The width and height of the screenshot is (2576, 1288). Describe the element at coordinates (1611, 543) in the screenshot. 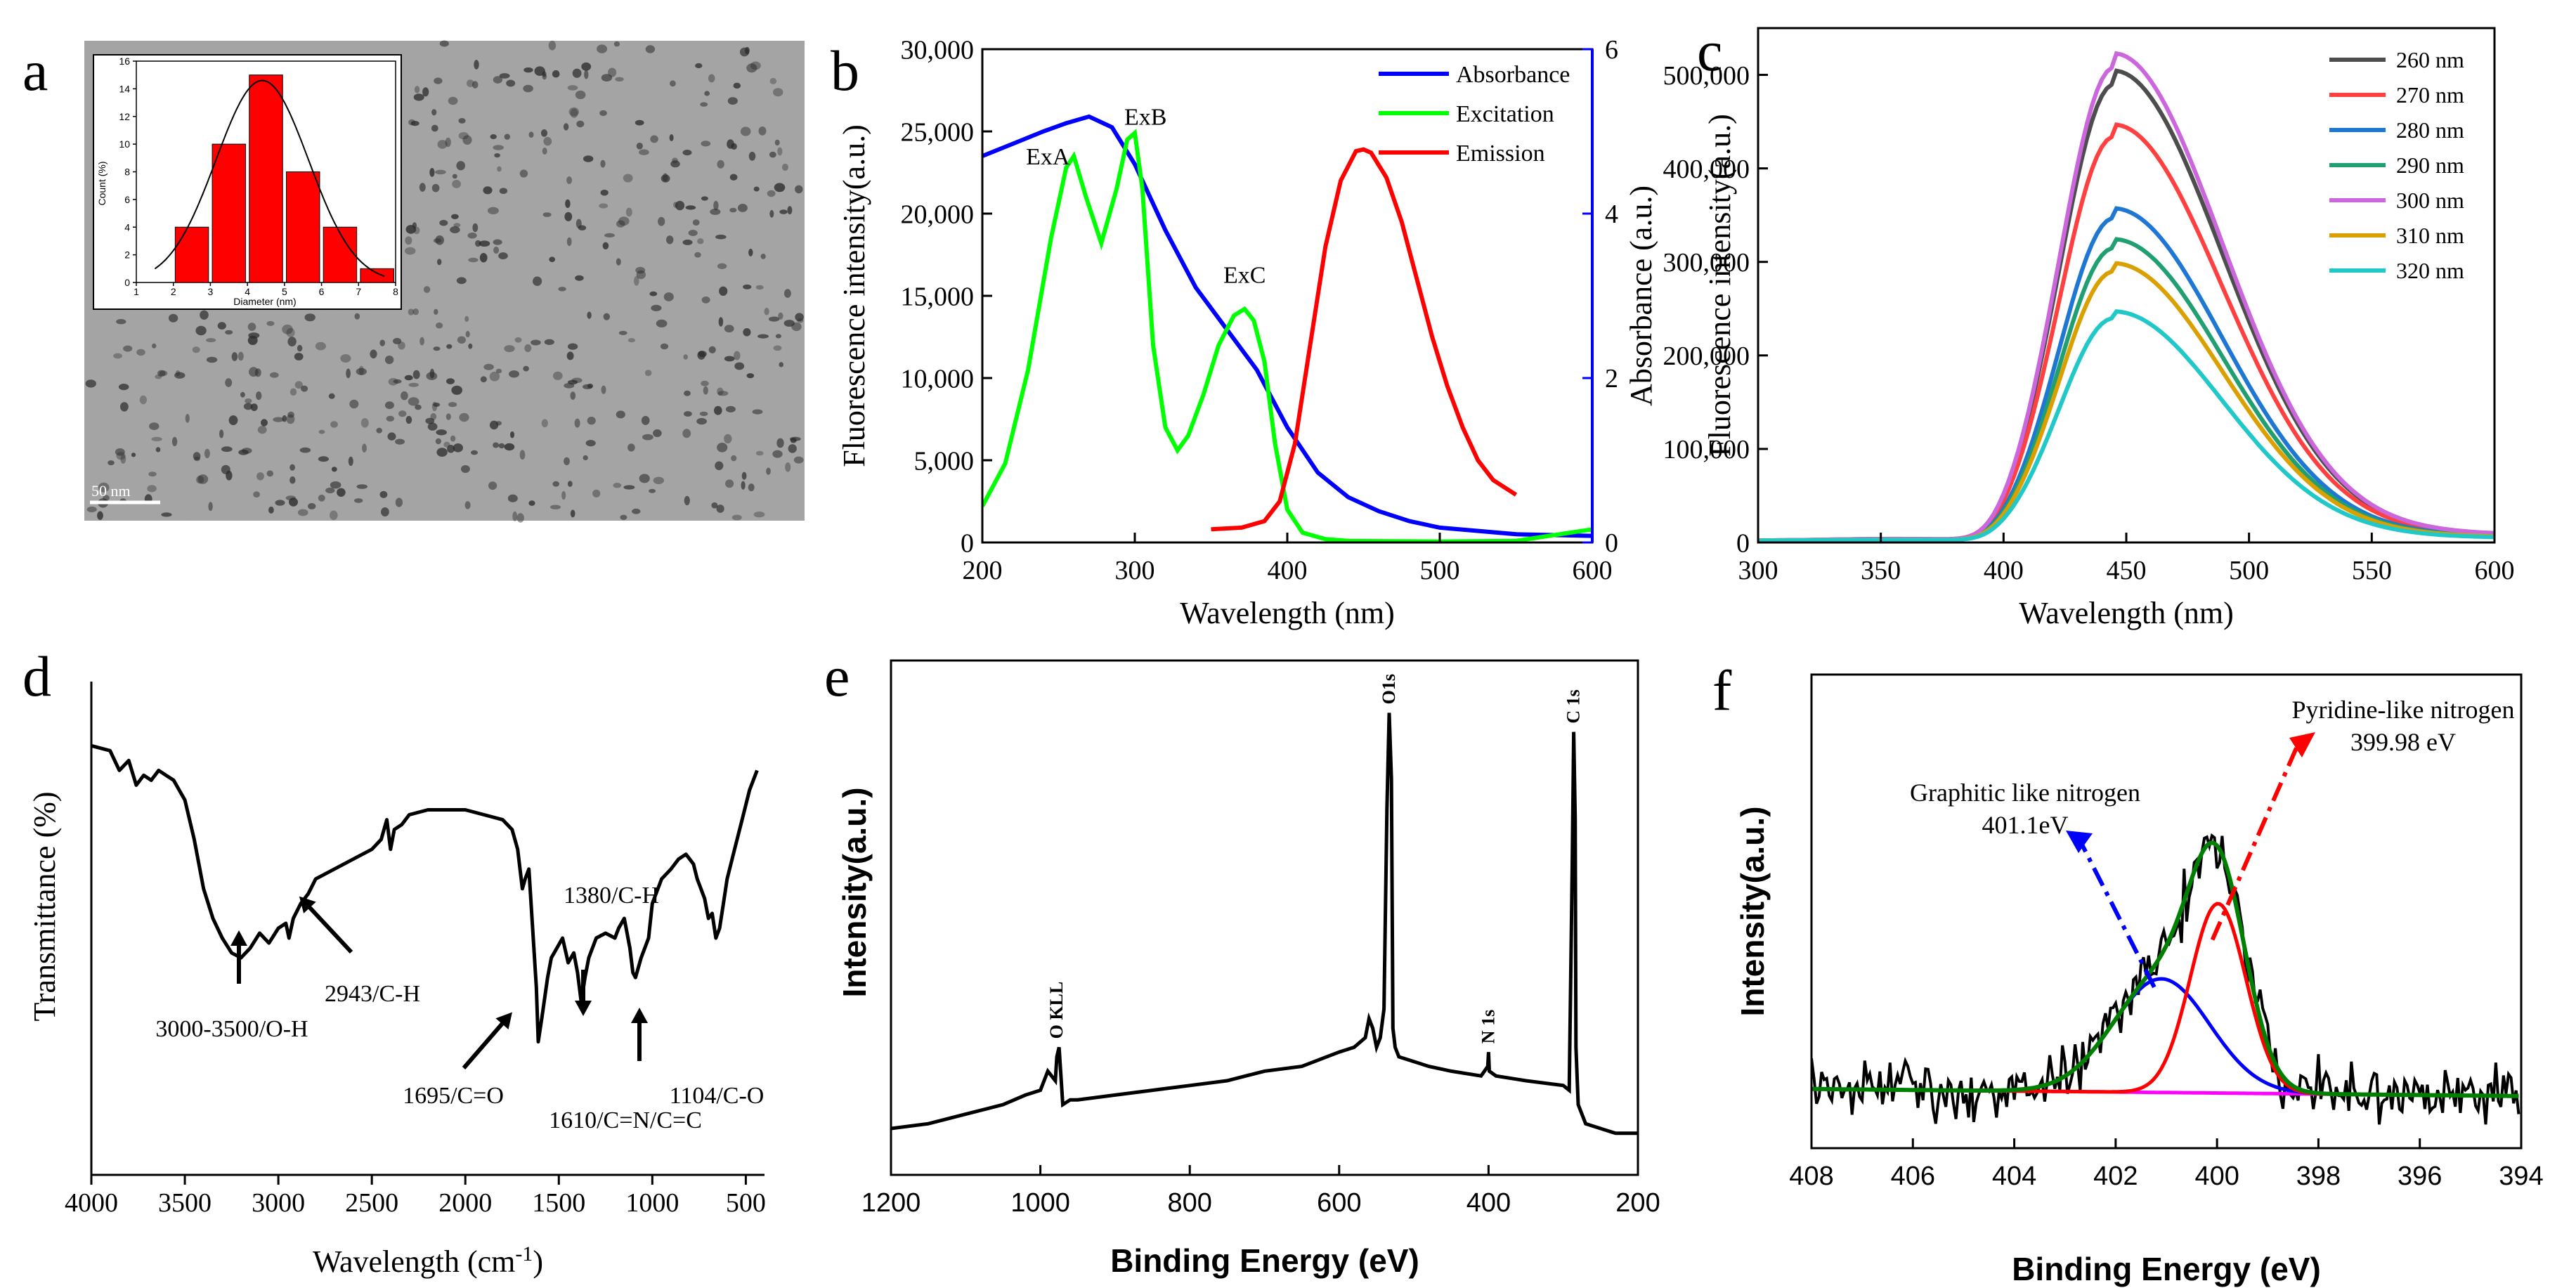

I see `b-y2tick-label: 0` at that location.